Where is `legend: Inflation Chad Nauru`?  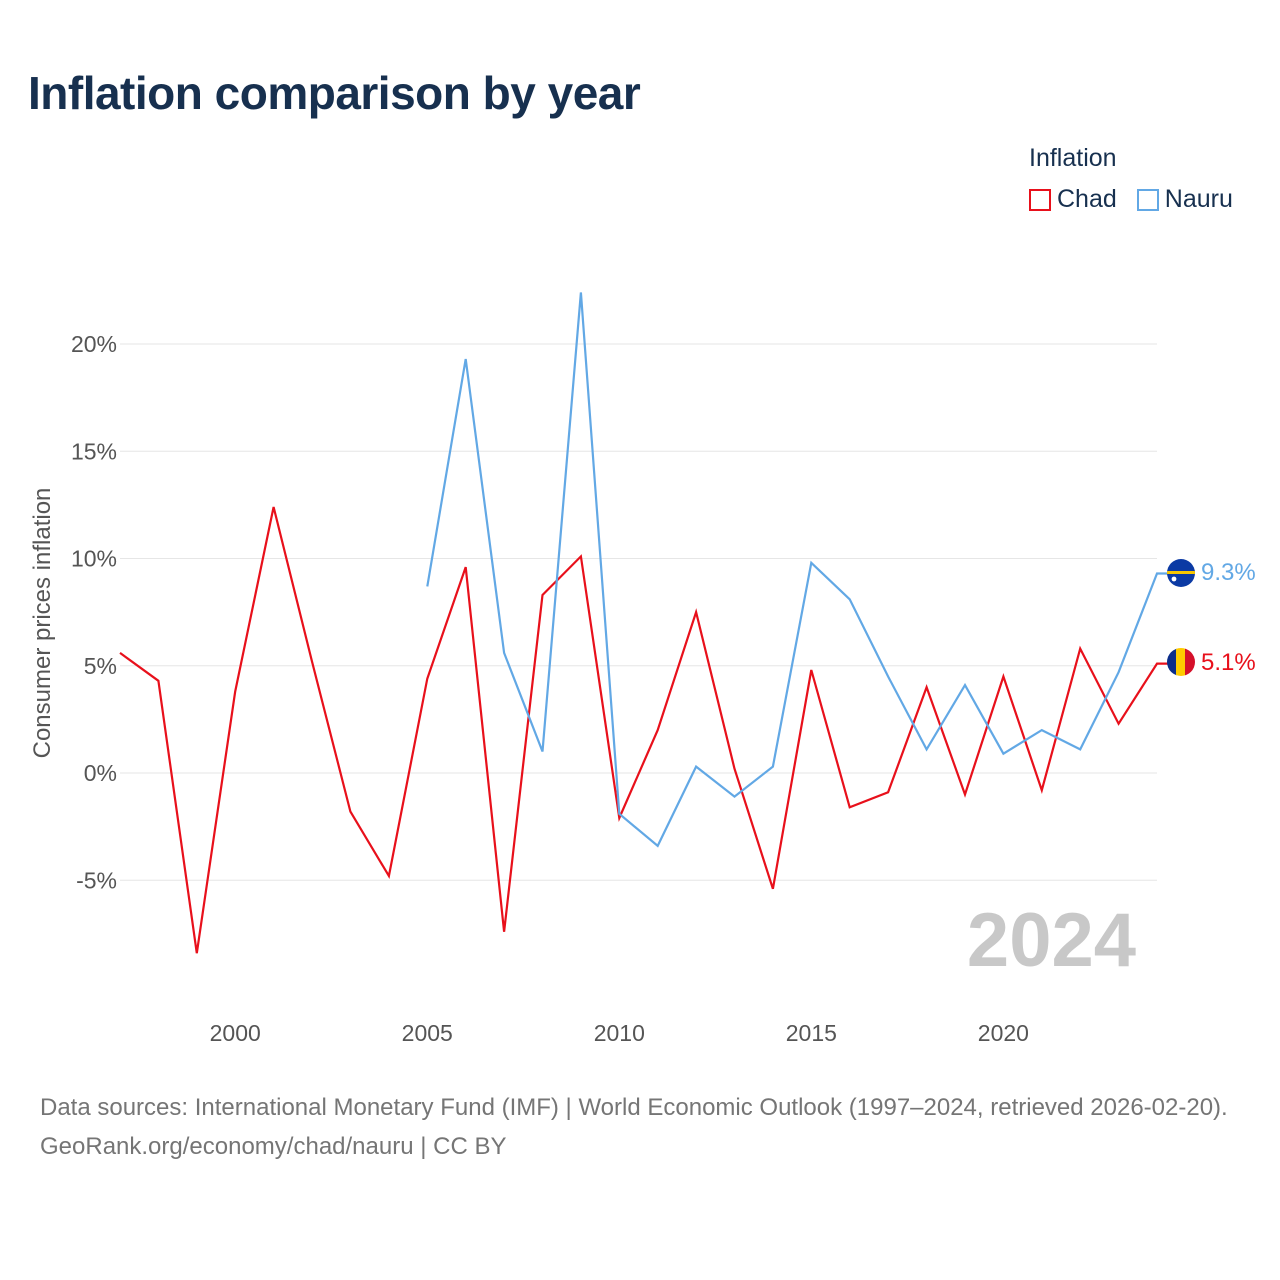
legend: Inflation Chad Nauru is located at coordinates (1131, 179).